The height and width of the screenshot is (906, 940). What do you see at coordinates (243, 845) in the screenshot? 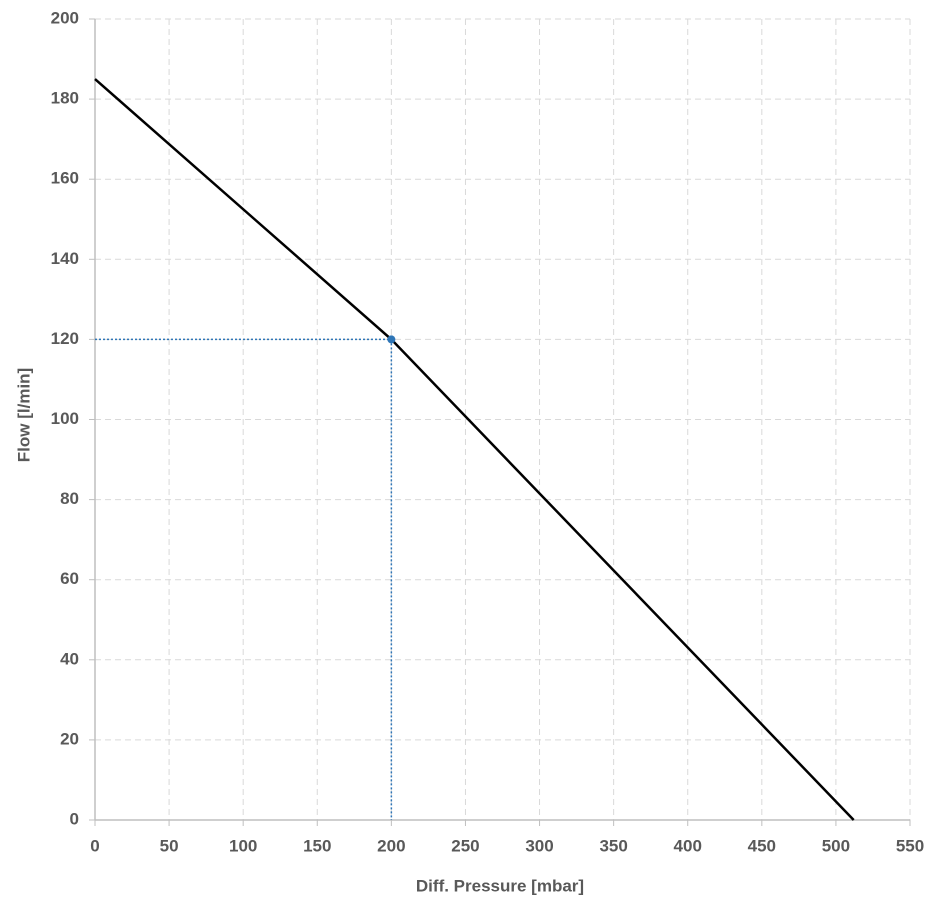
I see `x-tick-label: 100` at bounding box center [243, 845].